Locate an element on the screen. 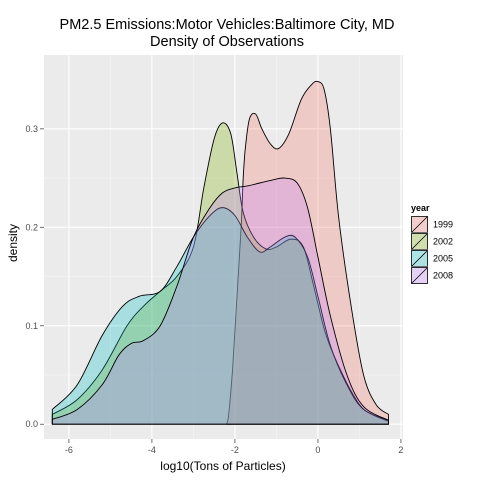 The image size is (480, 480). legend: year 1999 2002 2005 2008 is located at coordinates (431, 244).